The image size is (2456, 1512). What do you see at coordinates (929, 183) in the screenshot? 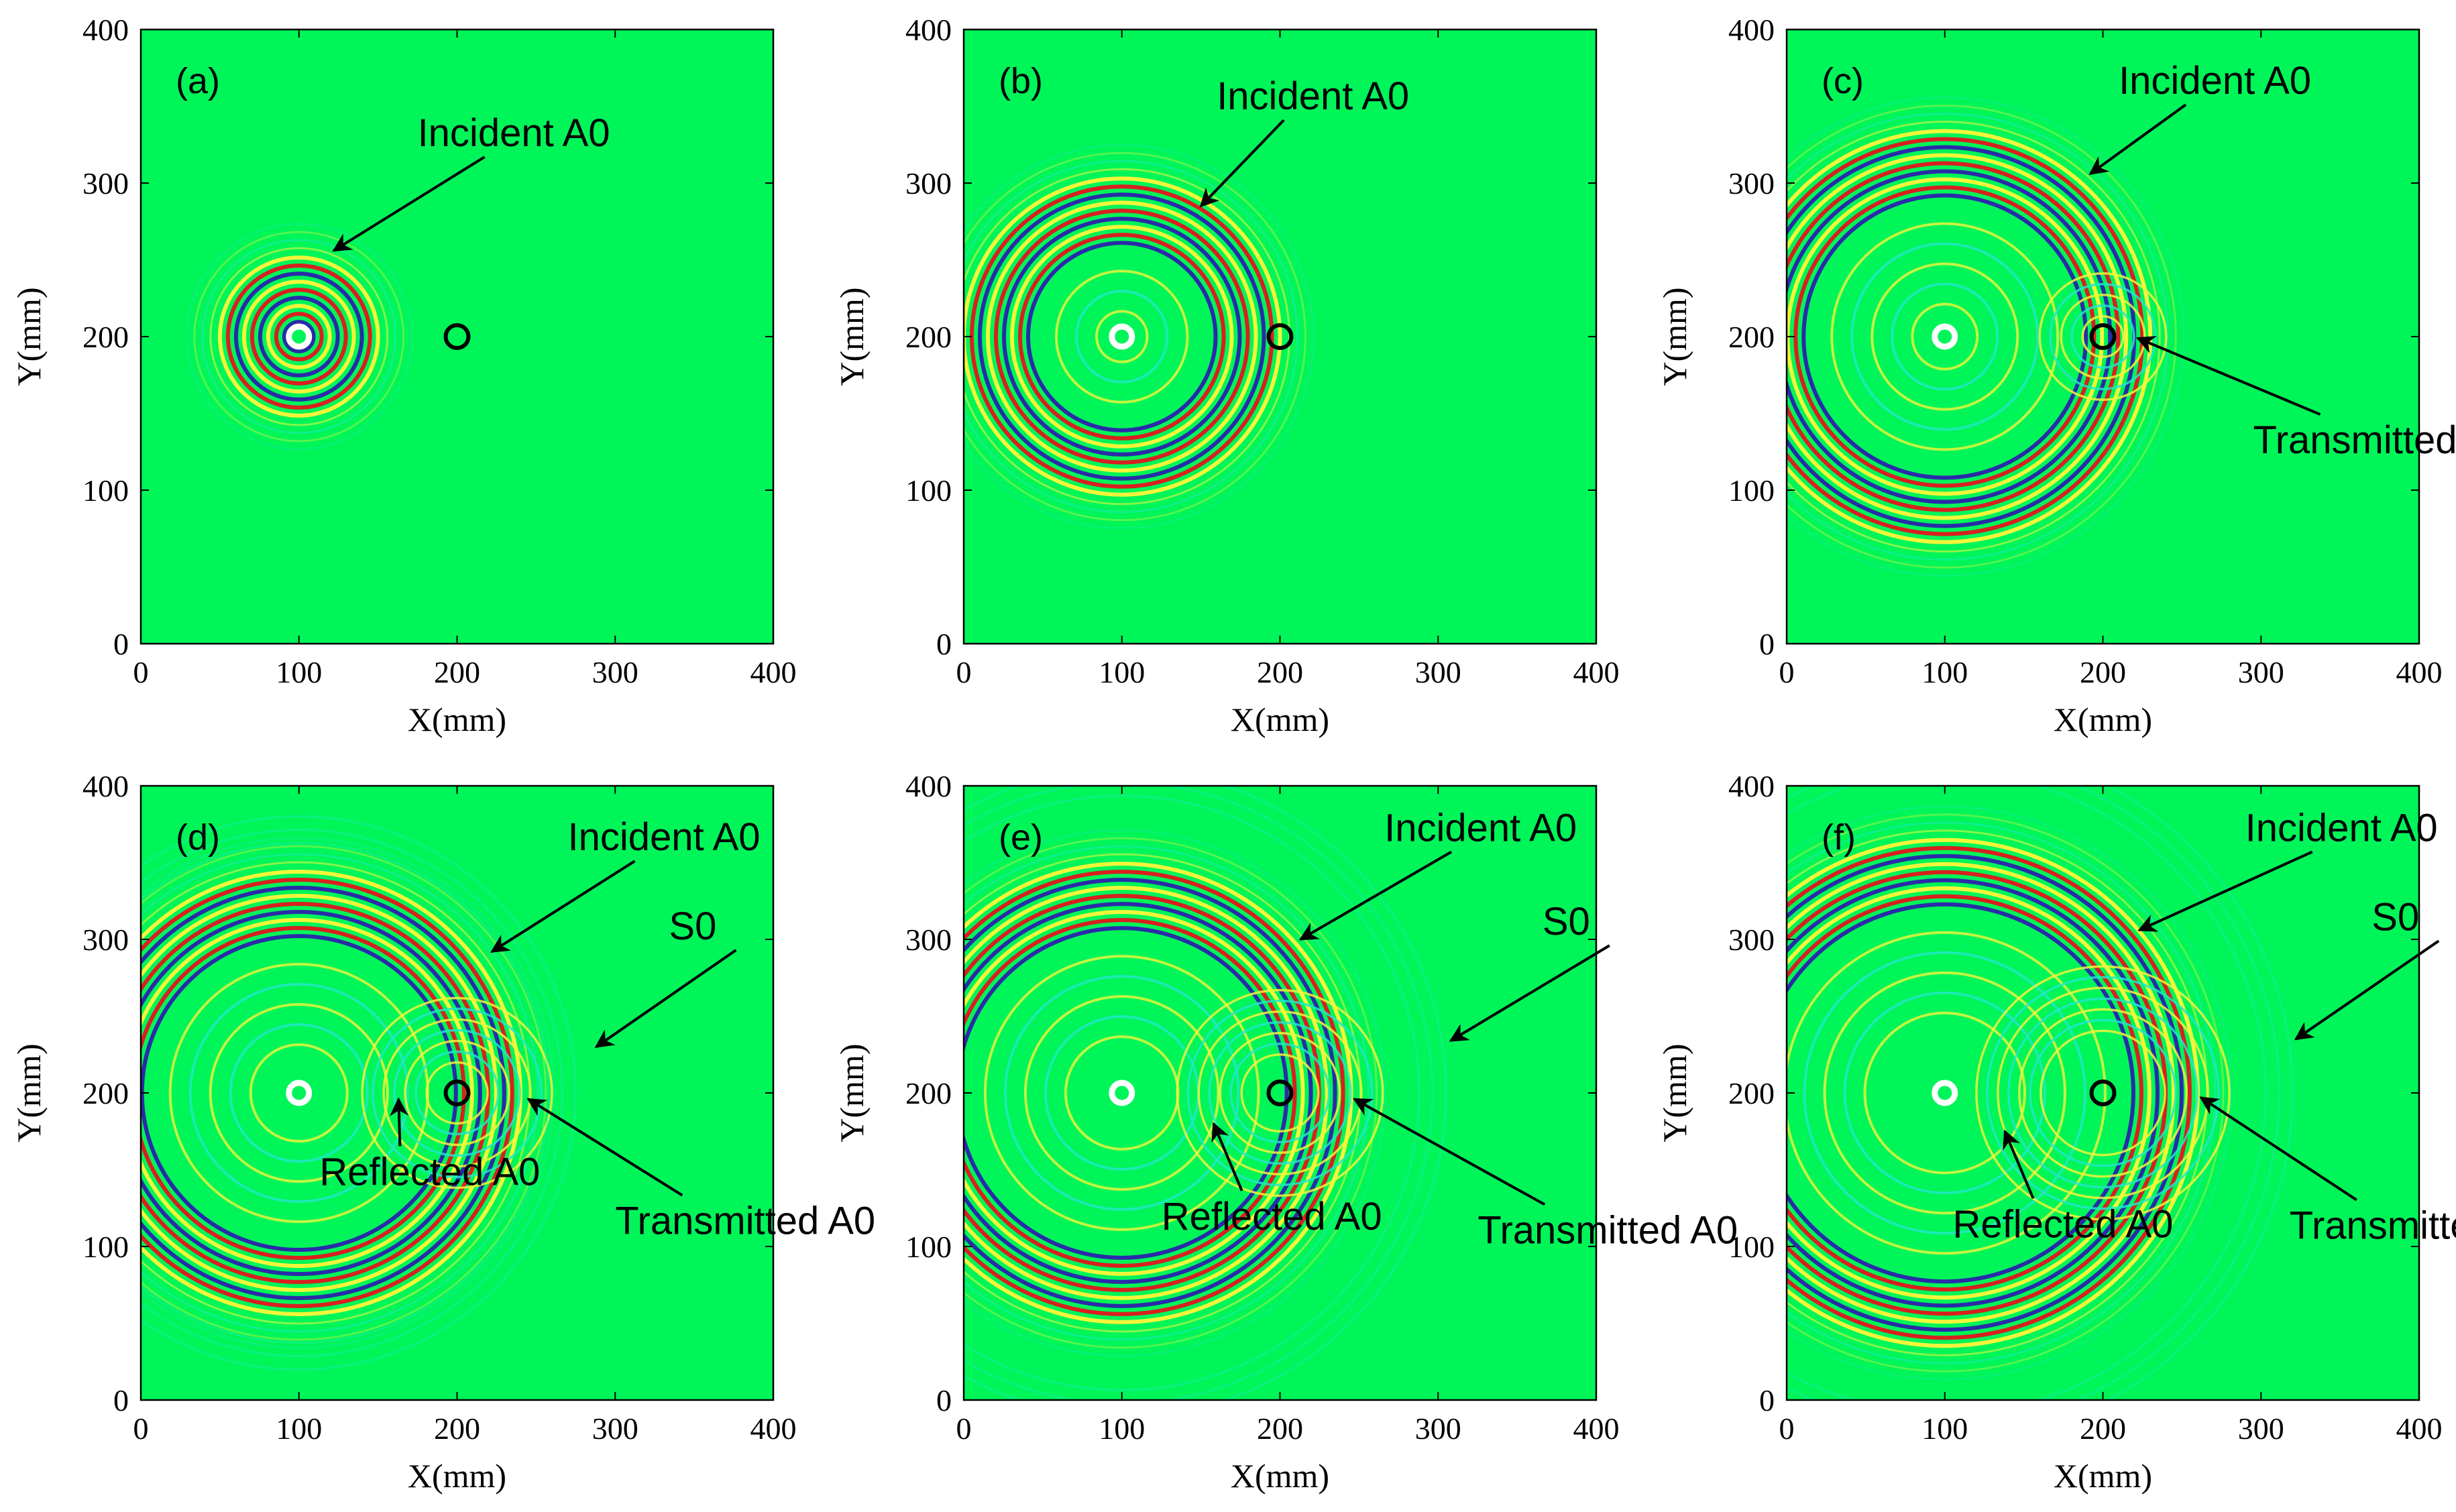
I see `y-tick-label: 300` at bounding box center [929, 183].